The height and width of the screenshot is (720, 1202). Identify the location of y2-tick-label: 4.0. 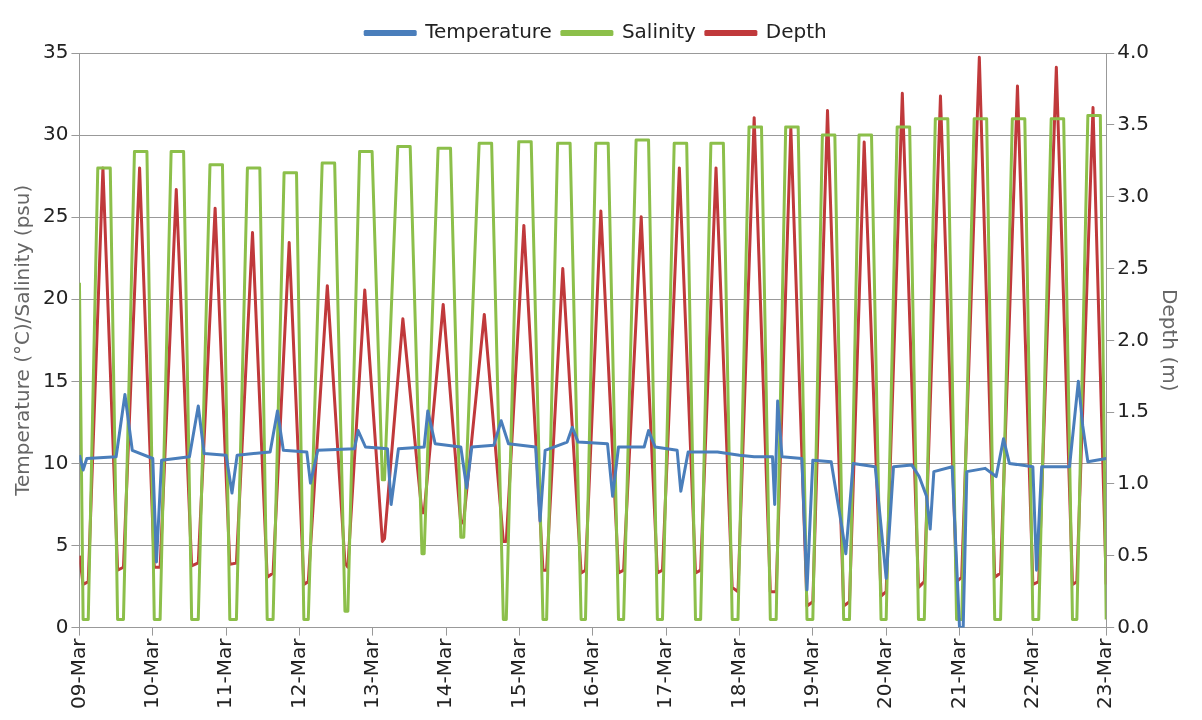
(1133, 51).